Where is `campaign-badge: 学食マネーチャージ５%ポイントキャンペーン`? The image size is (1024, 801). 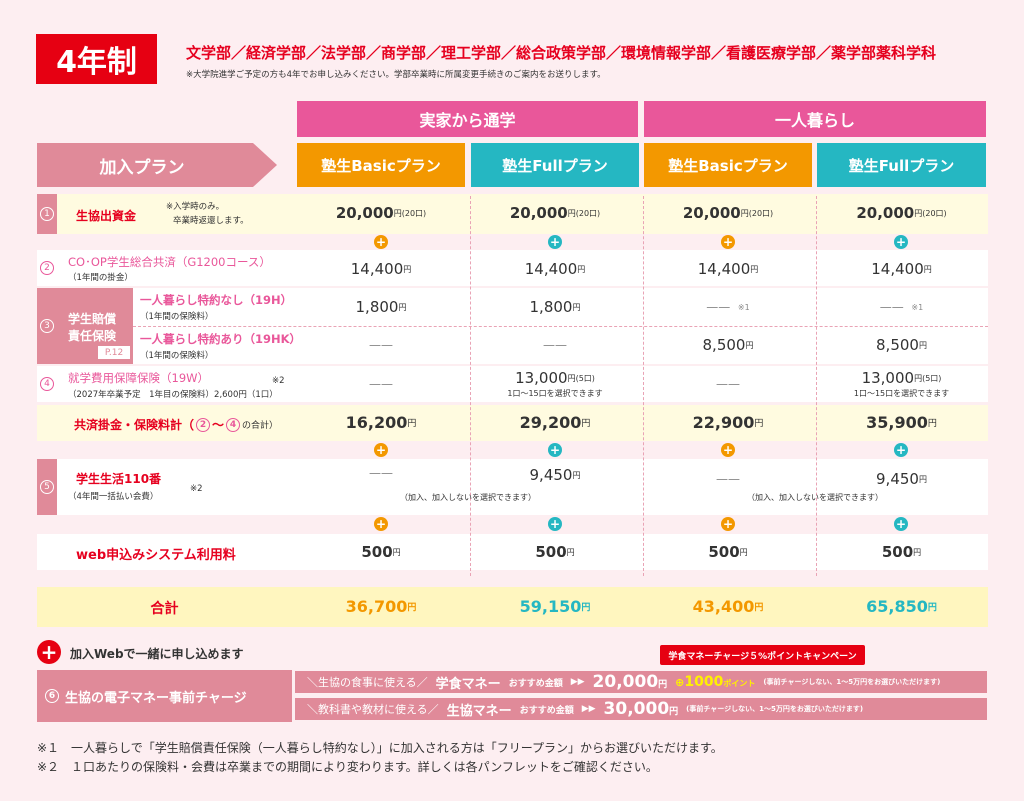 campaign-badge: 学食マネーチャージ５%ポイントキャンペーン is located at coordinates (762, 655).